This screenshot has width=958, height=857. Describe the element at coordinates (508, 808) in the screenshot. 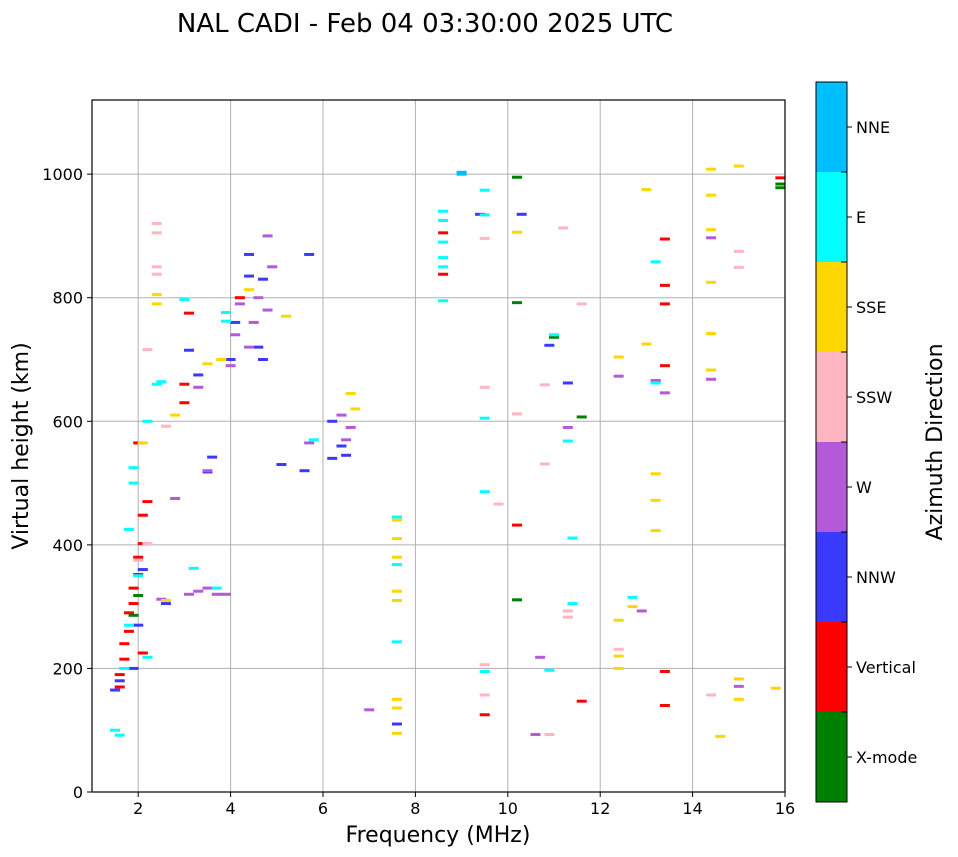

I see `x-tick-label: 10` at that location.